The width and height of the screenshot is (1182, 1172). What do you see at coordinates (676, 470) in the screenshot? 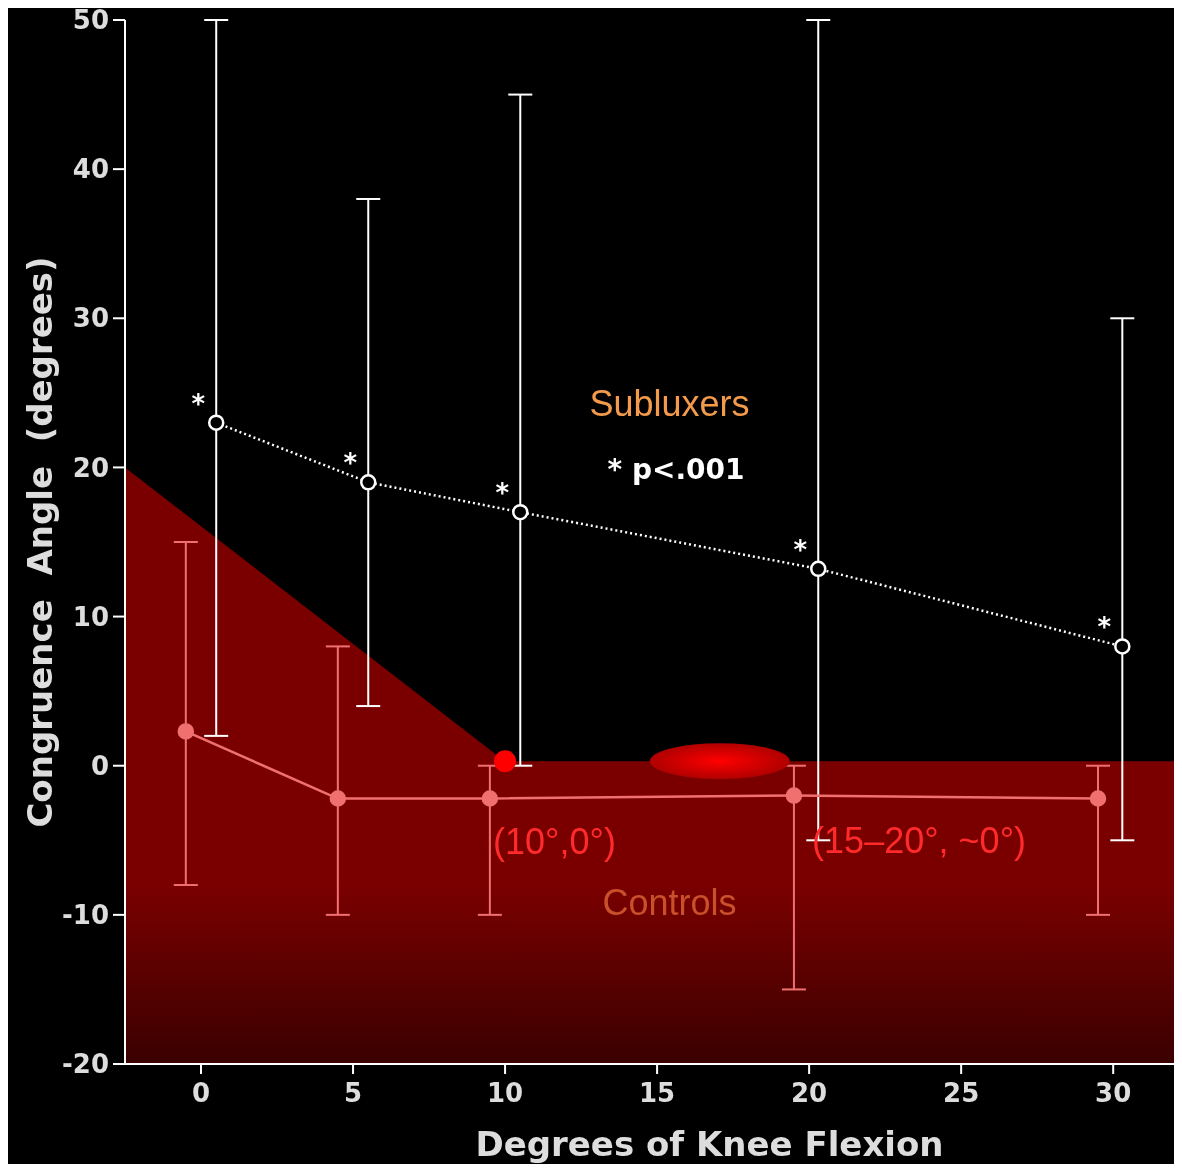
I see `annotation: * p<.001` at bounding box center [676, 470].